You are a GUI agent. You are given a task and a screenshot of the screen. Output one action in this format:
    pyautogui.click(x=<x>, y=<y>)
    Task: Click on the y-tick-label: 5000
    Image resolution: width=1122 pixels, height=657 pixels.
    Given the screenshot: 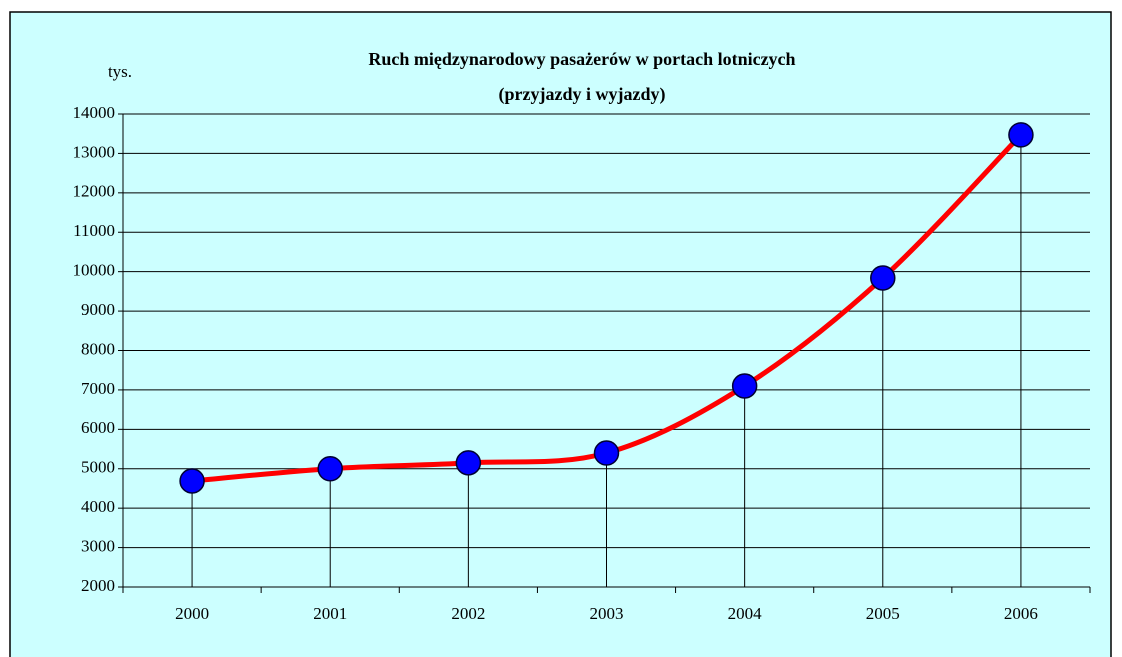 What is the action you would take?
    pyautogui.click(x=98, y=467)
    